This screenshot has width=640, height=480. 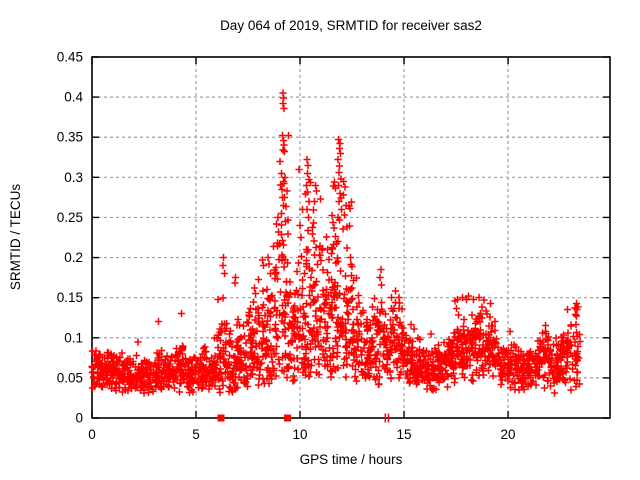 I want to click on y-axis-label: SRMTID / TECUs, so click(x=15, y=237).